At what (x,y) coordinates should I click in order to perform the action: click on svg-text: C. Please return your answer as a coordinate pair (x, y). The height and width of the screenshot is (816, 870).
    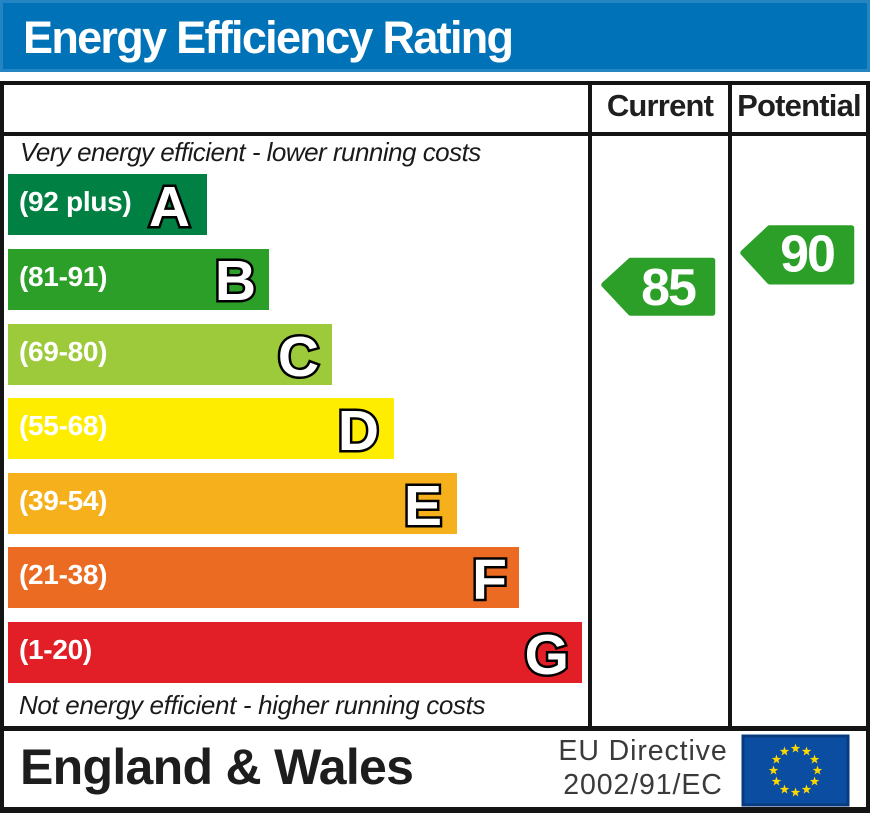
    Looking at the image, I should click on (298, 357).